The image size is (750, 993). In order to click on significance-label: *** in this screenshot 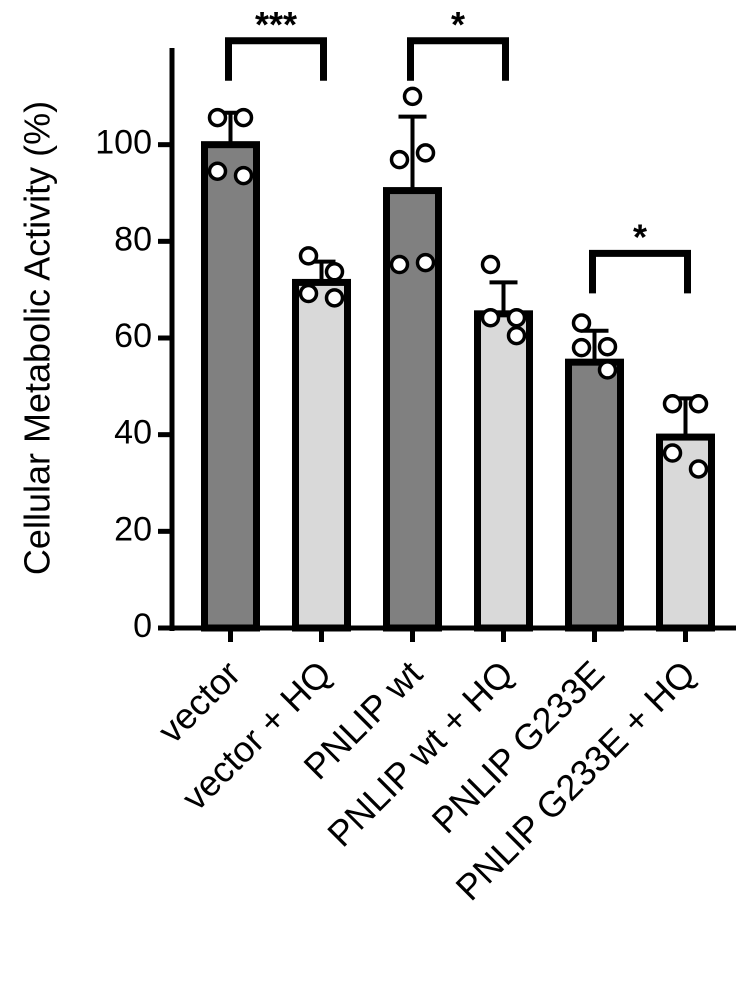, I will do `click(276, 24)`.